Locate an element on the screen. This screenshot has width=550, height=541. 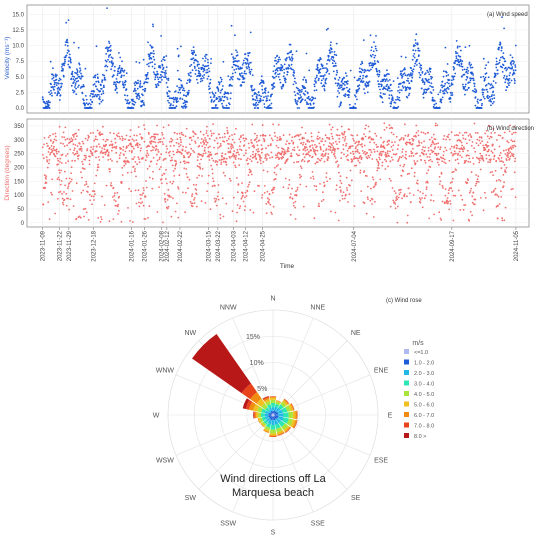
rose-bar-segment is located at coordinates (266, 415).